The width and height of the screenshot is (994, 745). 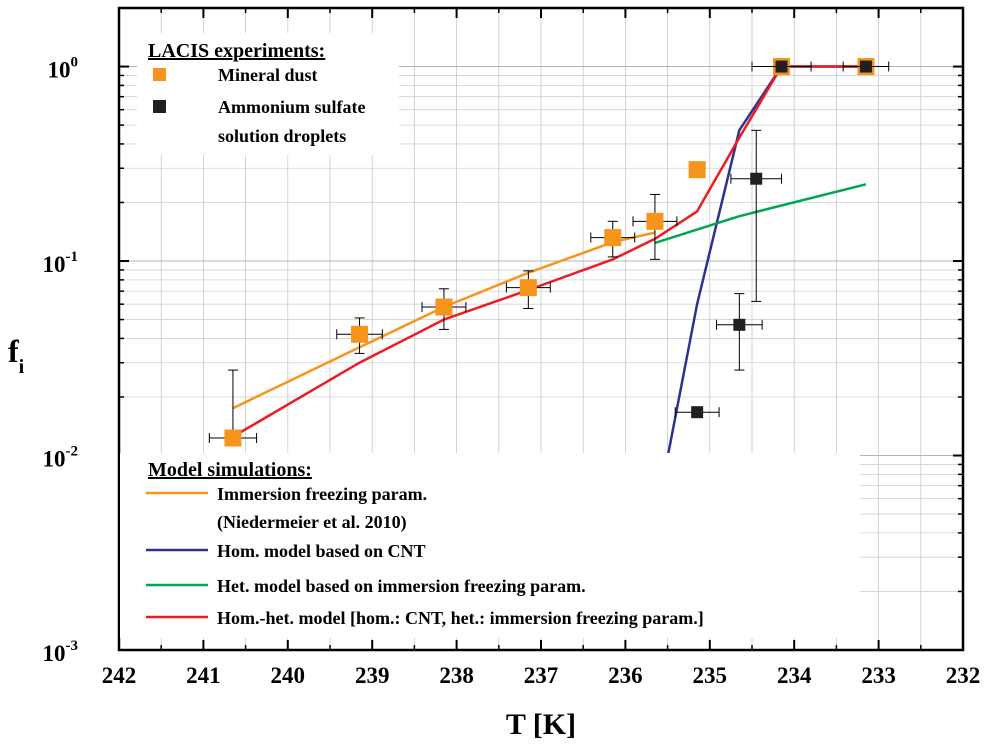 I want to click on x-tick-label: 233, so click(x=878, y=675).